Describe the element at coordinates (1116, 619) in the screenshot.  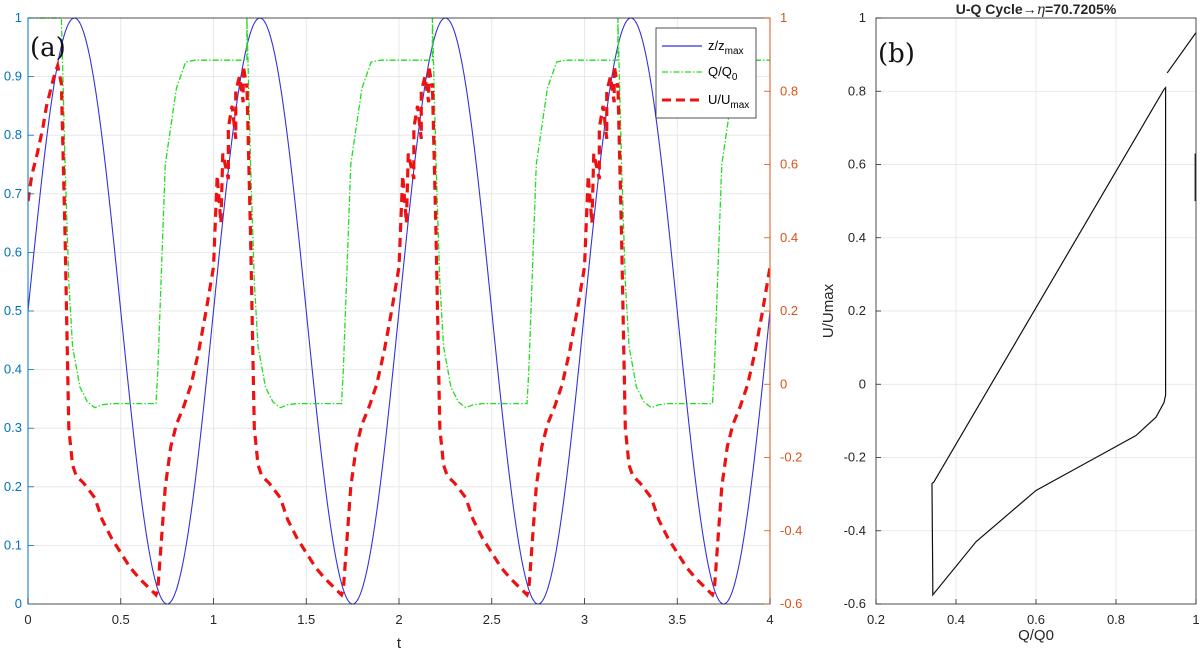
I see `x-tick-label: 0.8` at that location.